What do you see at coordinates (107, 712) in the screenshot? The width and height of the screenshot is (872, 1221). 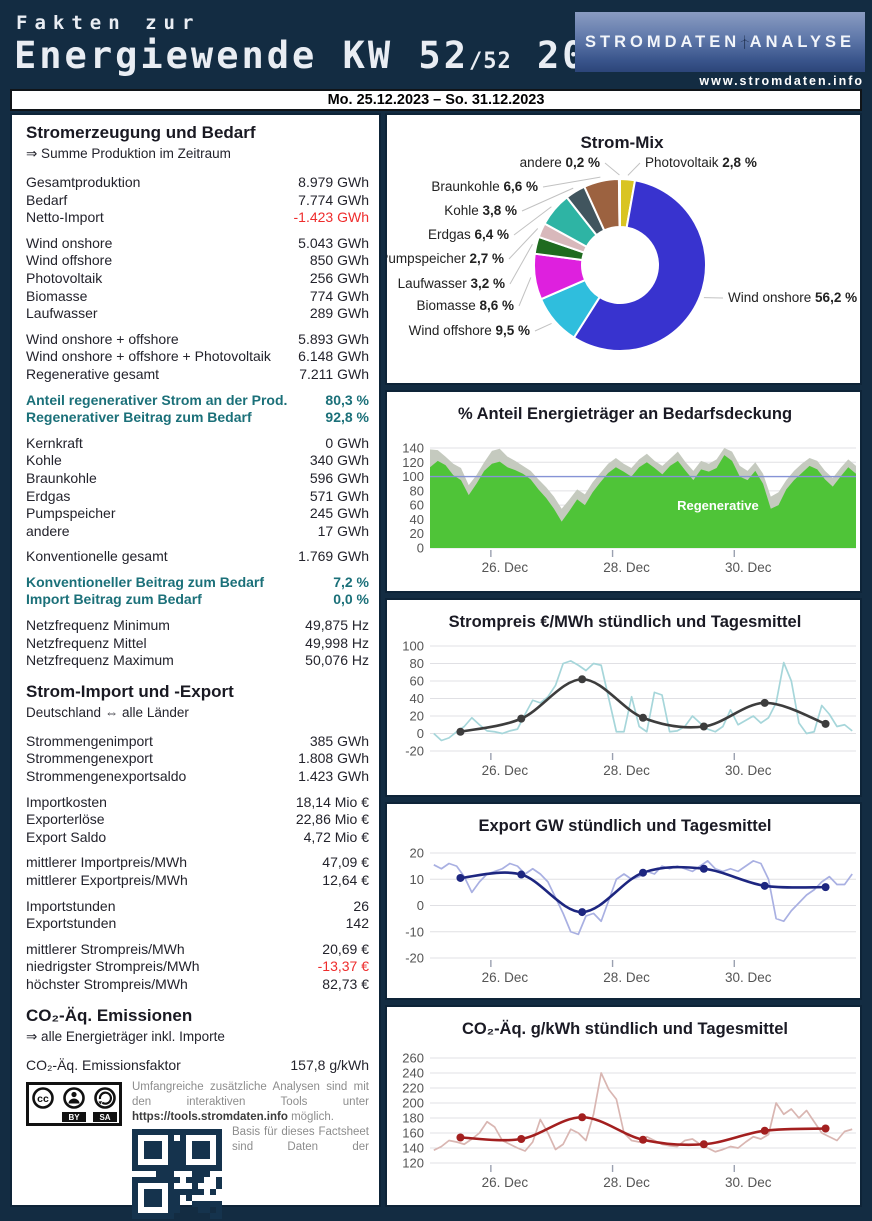 I see `section-subtitle: Deutschland ⇔ alle Länder` at bounding box center [107, 712].